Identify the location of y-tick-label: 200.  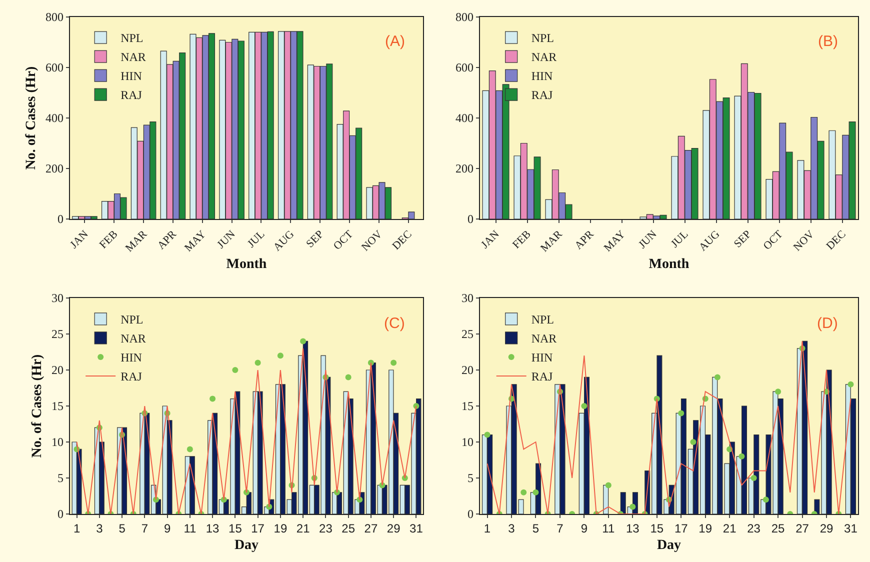
(465, 169).